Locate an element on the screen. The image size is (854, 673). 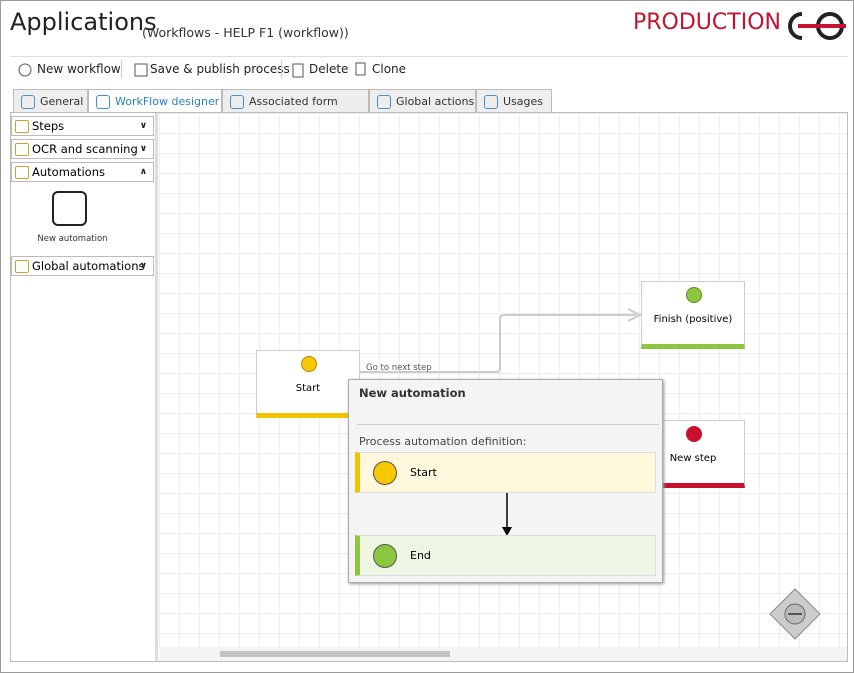
button-label: New workflow is located at coordinates (79, 69).